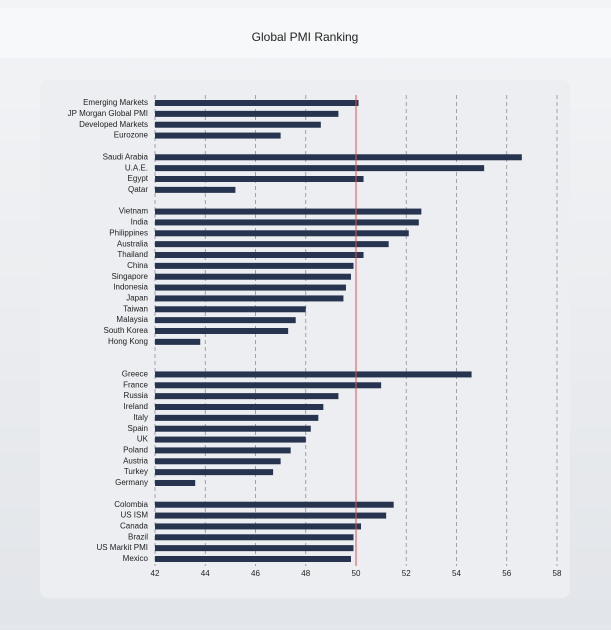 Image resolution: width=611 pixels, height=630 pixels. Describe the element at coordinates (138, 189) in the screenshot. I see `y-tick-label: Qatar` at that location.